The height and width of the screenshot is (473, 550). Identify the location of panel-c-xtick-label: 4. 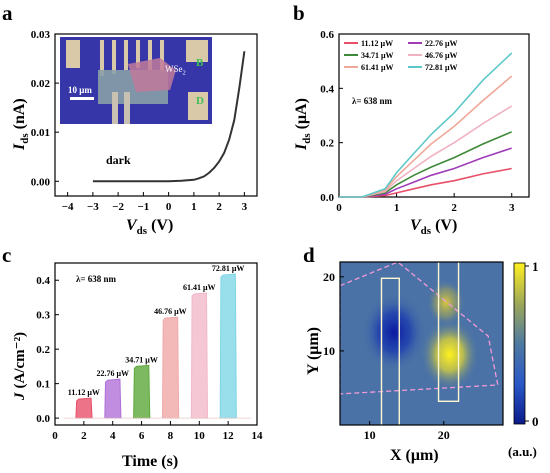
(113, 436).